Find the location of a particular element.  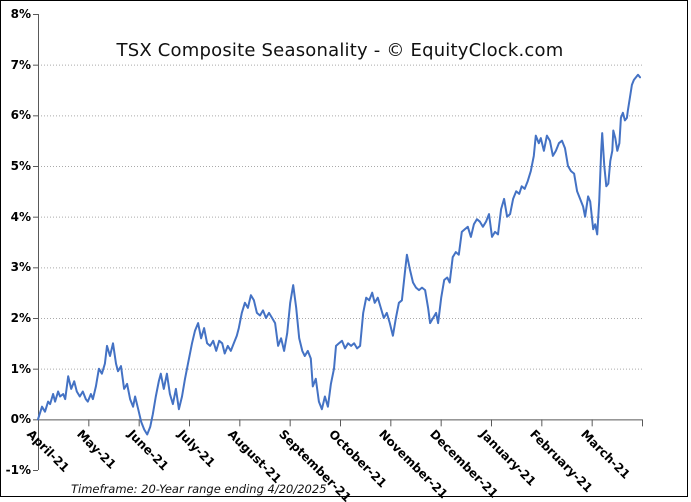

y-axis-label: -1% is located at coordinates (18, 470).